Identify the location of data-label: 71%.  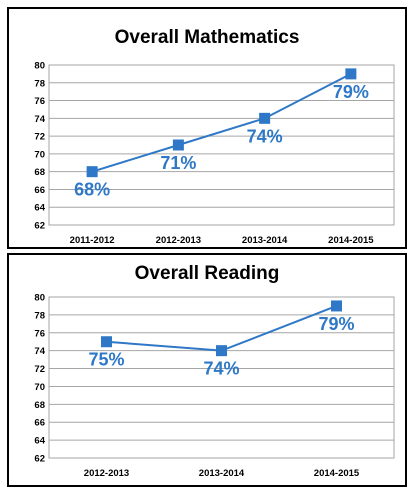
(178, 163).